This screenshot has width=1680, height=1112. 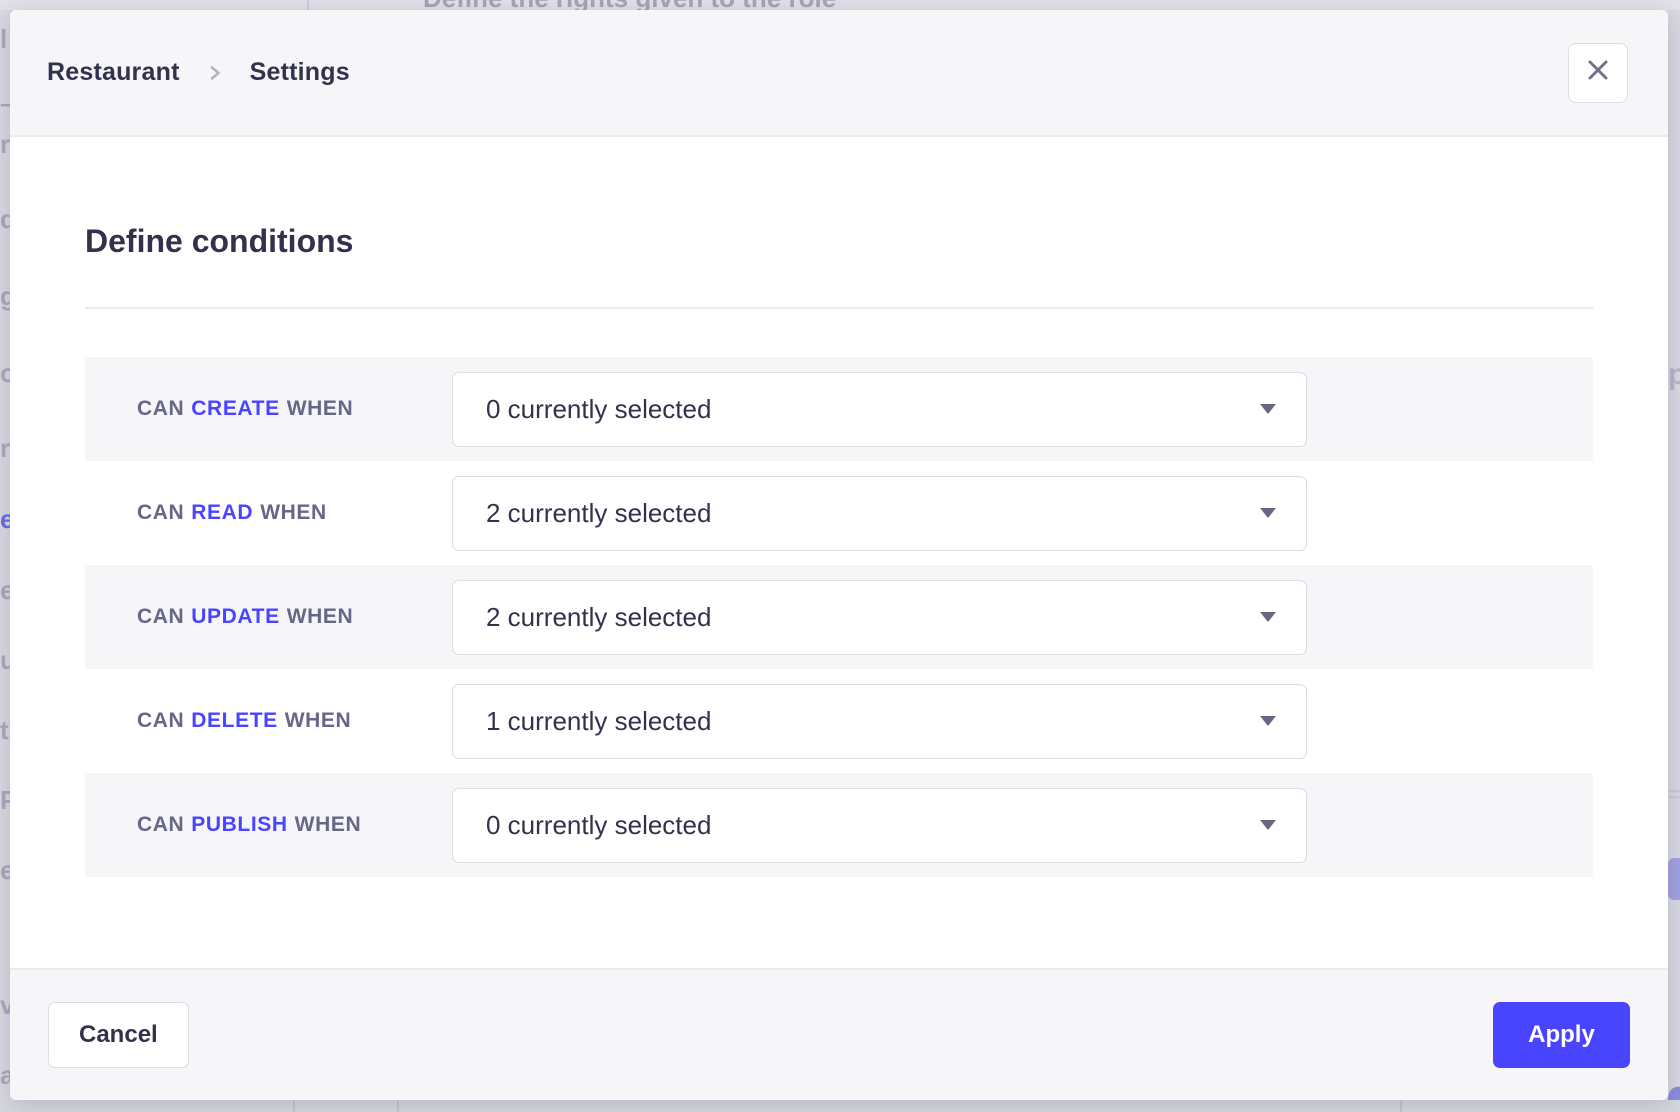 What do you see at coordinates (234, 720) in the screenshot?
I see `label-action: DELETE` at bounding box center [234, 720].